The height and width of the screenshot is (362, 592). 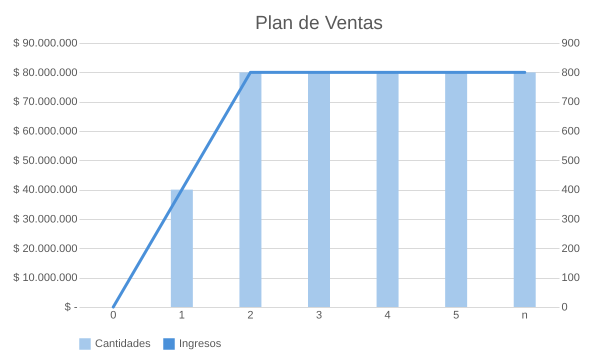 I want to click on y-tick-label: $ 90.000.000, so click(x=45, y=44).